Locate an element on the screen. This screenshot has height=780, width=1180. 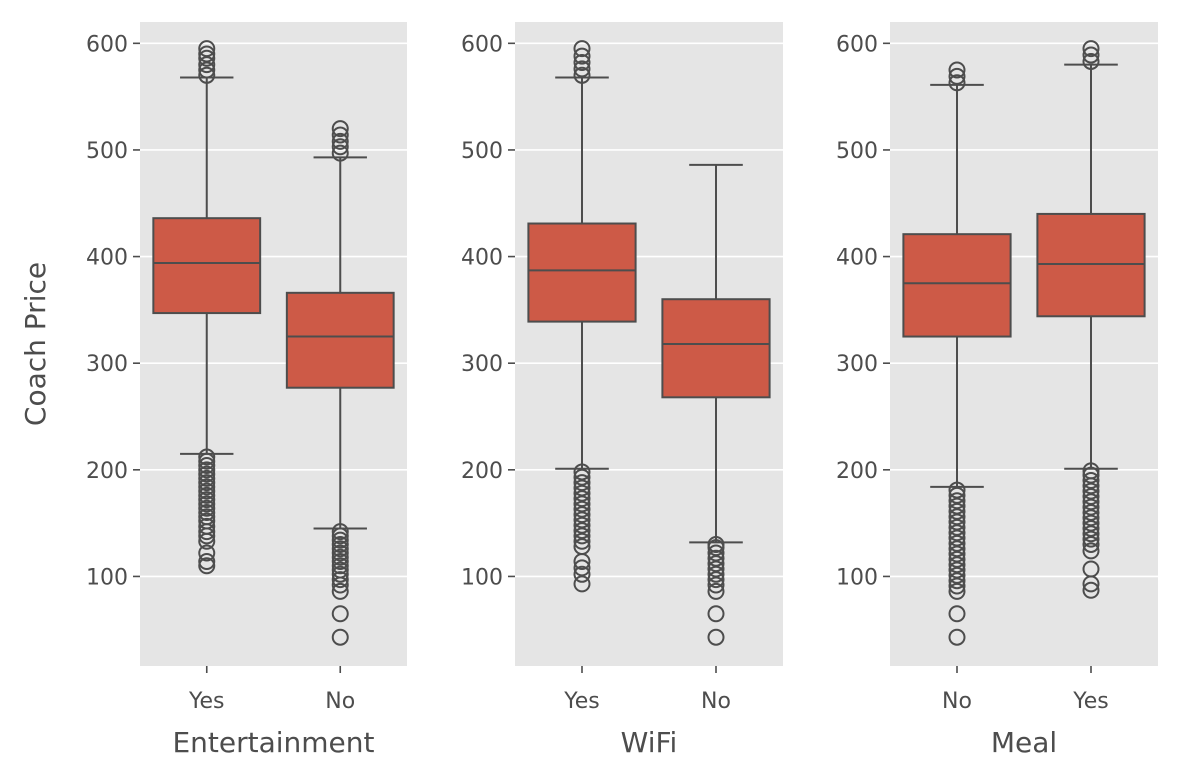
x-axis-title: WiFi is located at coordinates (649, 742).